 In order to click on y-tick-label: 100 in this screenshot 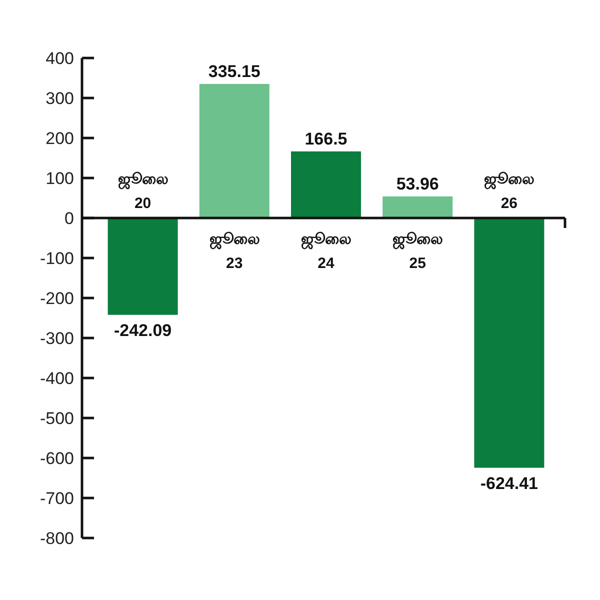, I will do `click(60, 178)`.